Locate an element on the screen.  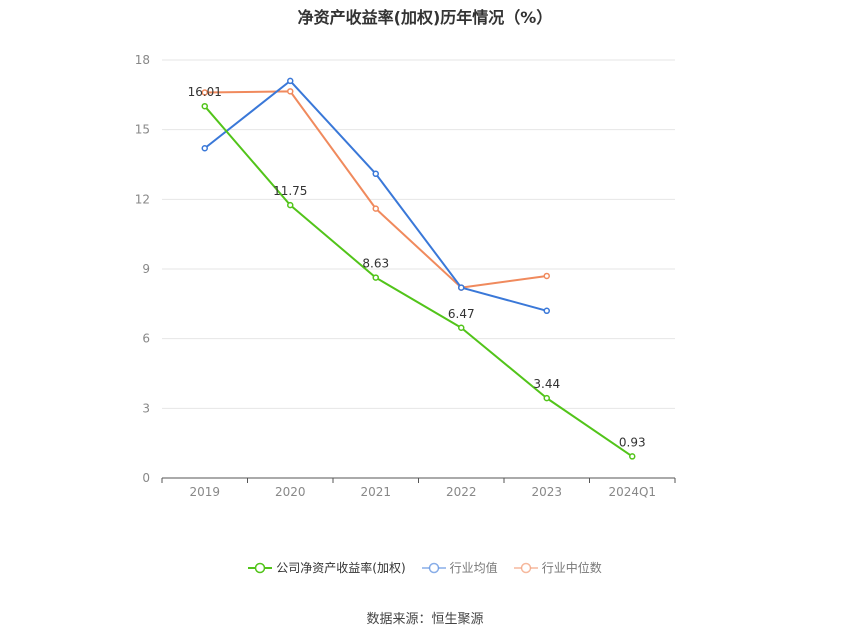
data-label: 3.44 is located at coordinates (546, 384).